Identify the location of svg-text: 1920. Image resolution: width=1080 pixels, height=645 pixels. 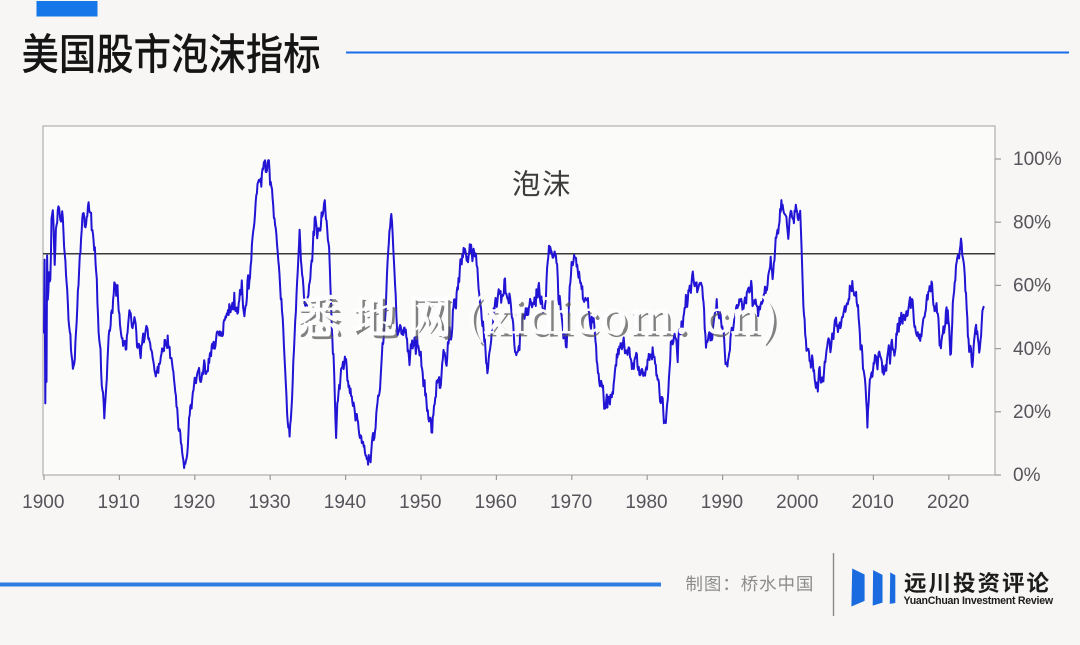
(194, 502).